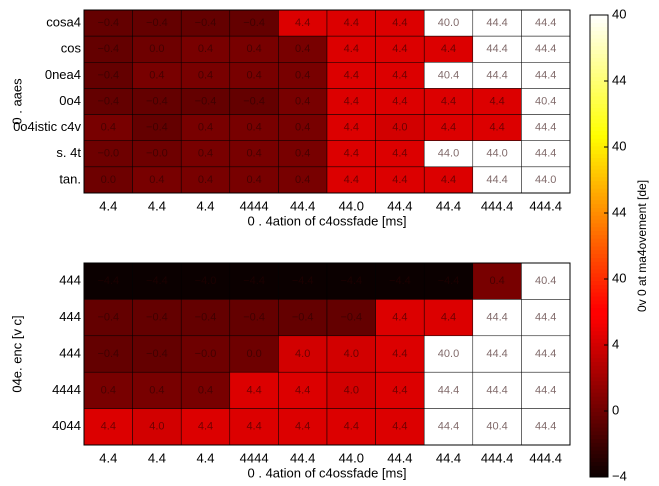  Describe the element at coordinates (71, 48) in the screenshot. I see `y-tick-label: cos` at that location.